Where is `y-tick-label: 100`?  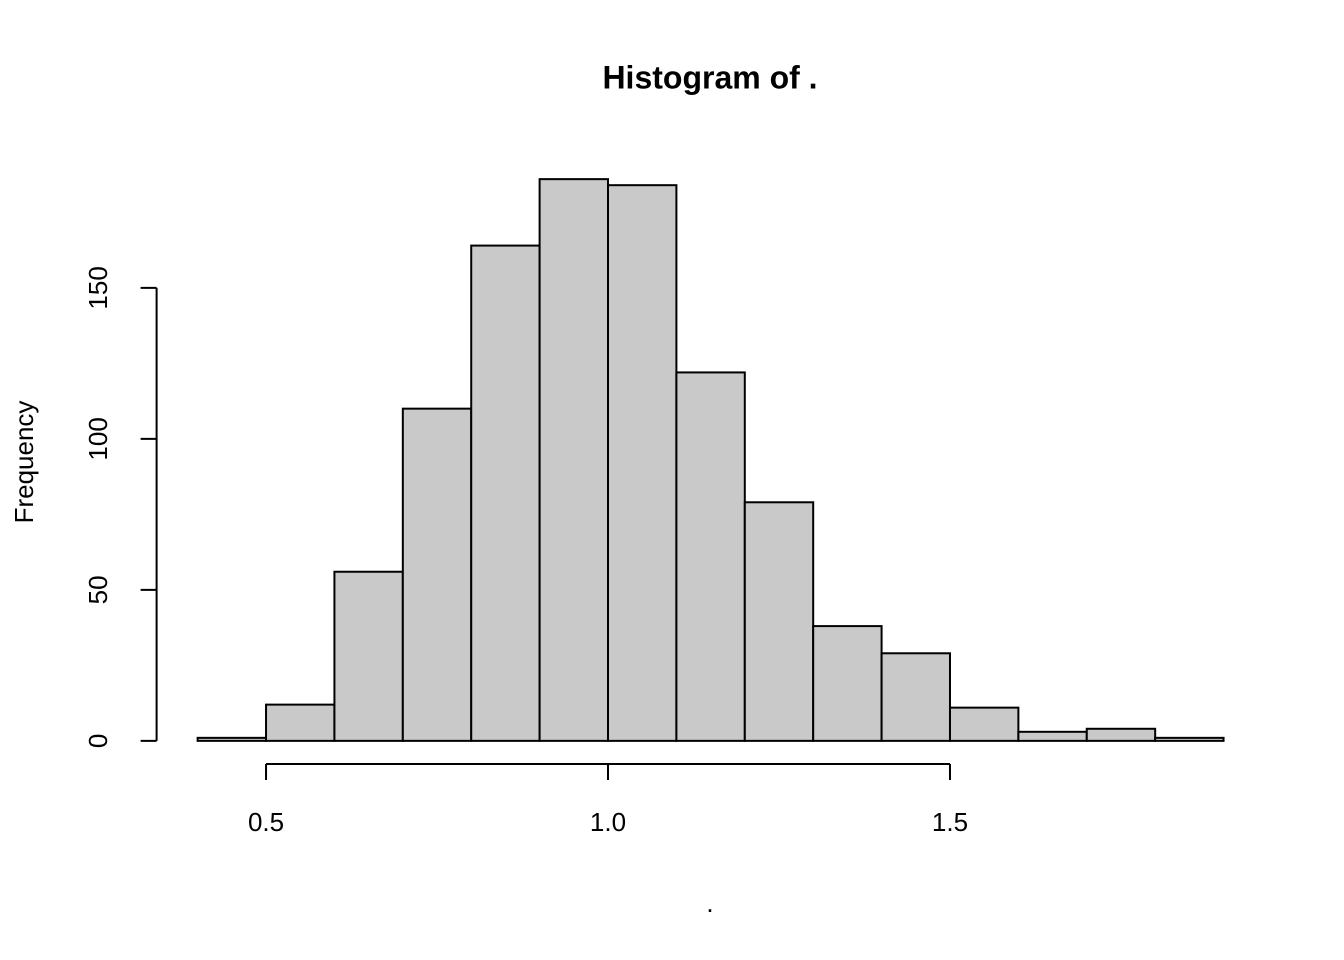
y-tick-label: 100 is located at coordinates (98, 438).